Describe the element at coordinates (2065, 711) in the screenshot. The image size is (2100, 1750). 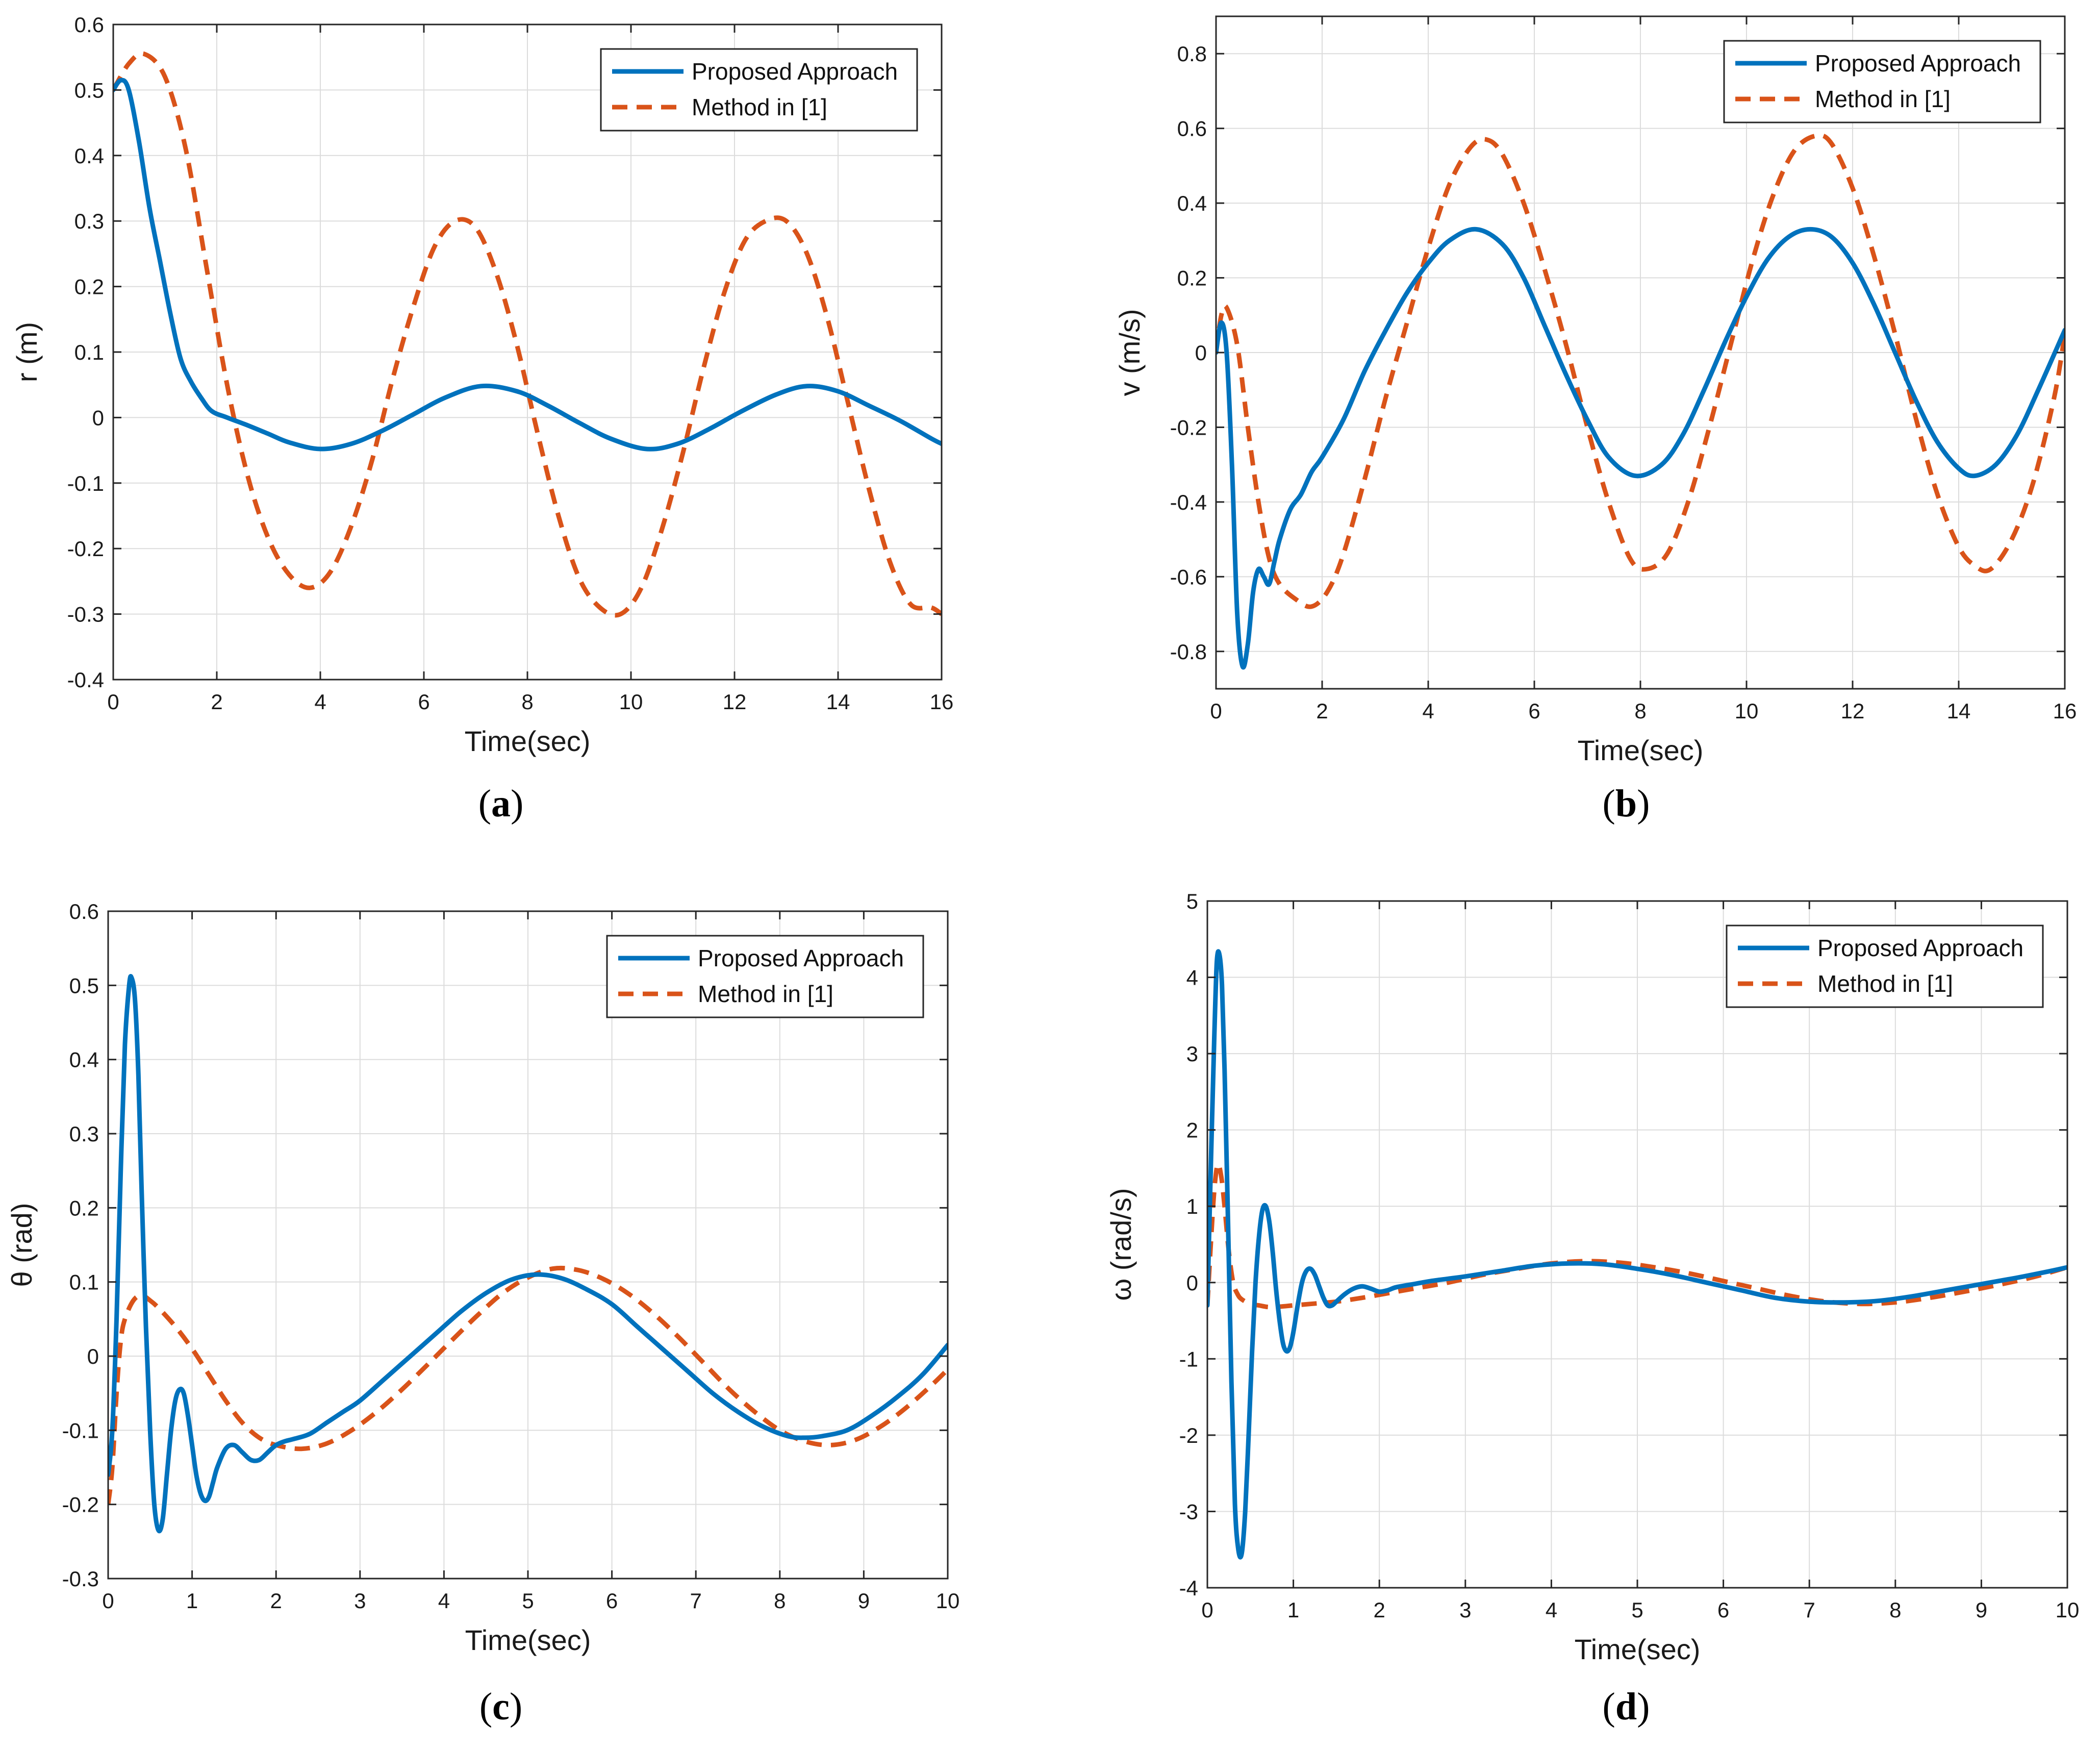
I see `x-tick-label: 16` at that location.